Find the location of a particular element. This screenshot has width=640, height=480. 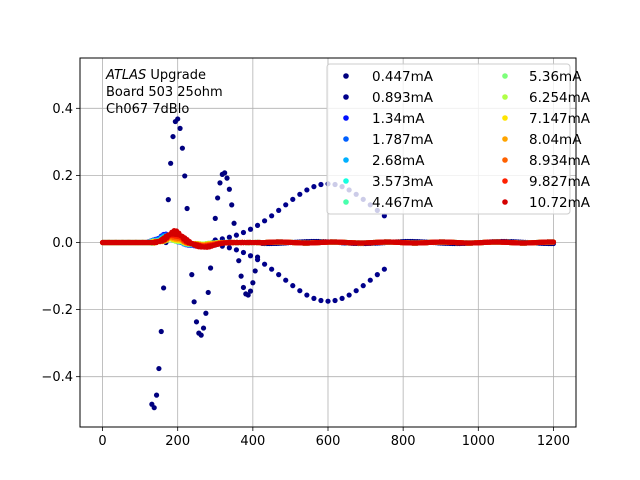

legend-label: 8.934mA is located at coordinates (560, 161).